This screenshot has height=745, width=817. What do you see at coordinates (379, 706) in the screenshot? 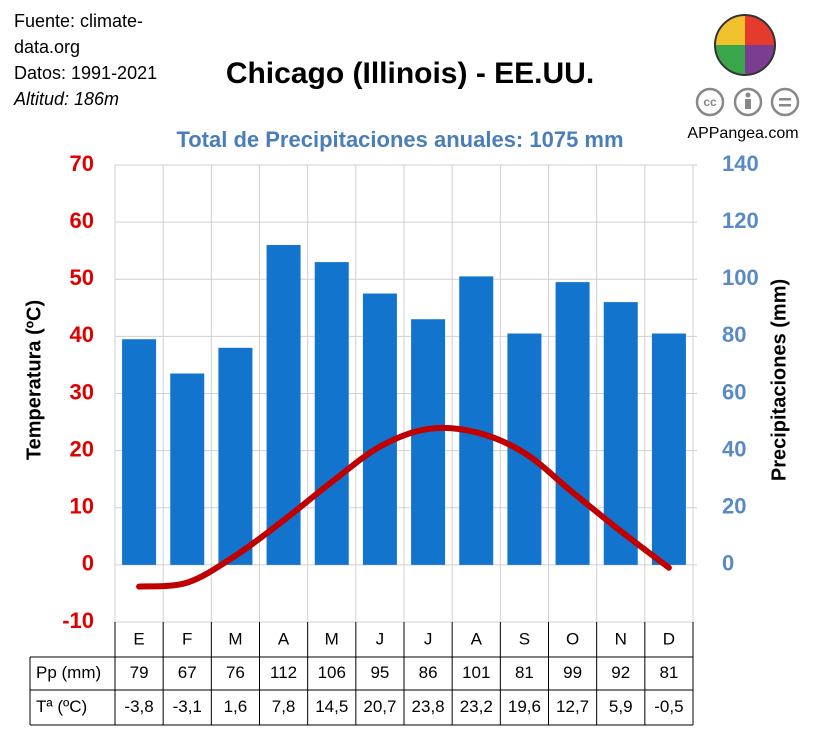
I see `table-cell: 20,7` at bounding box center [379, 706].